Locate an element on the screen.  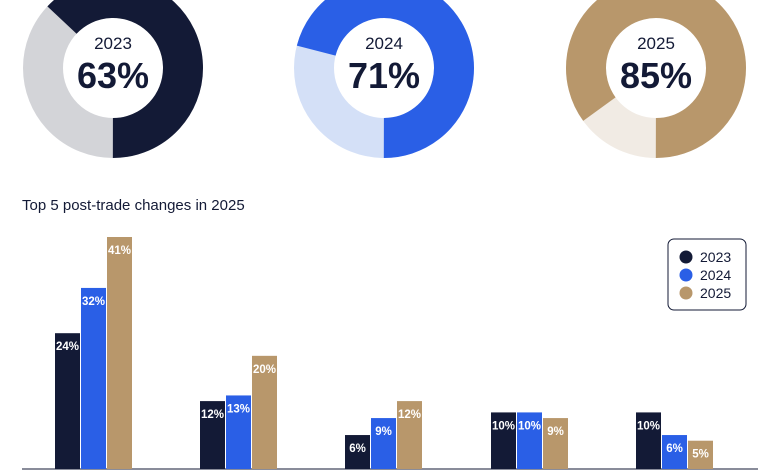
bar-group-4: 10% 10% 9% is located at coordinates (529, 440).